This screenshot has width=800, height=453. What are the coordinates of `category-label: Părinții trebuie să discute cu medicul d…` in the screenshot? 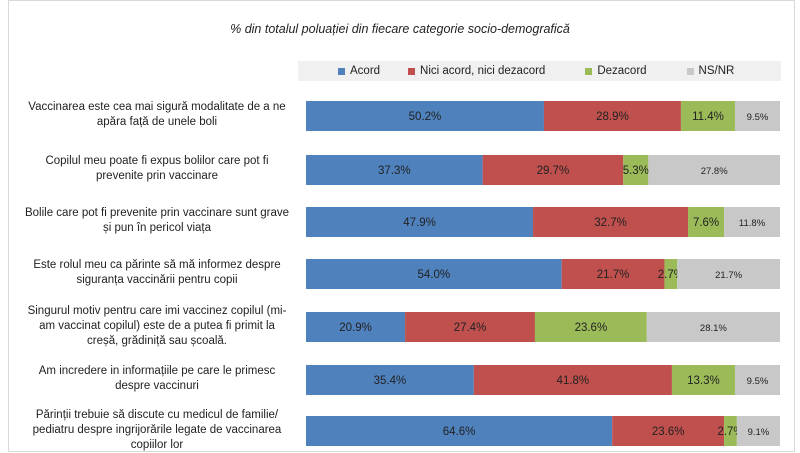 It's located at (157, 430).